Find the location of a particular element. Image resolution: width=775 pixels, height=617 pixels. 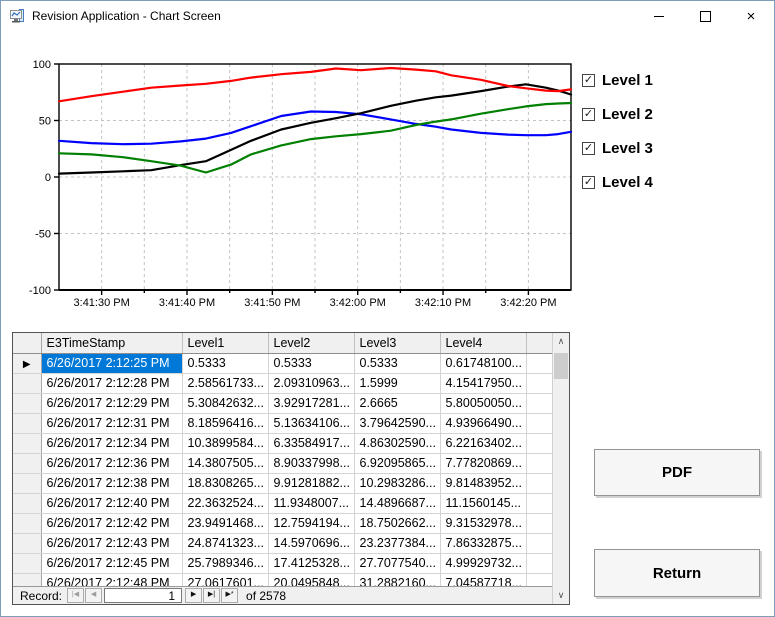

last-record-button: ▶| is located at coordinates (212, 595).